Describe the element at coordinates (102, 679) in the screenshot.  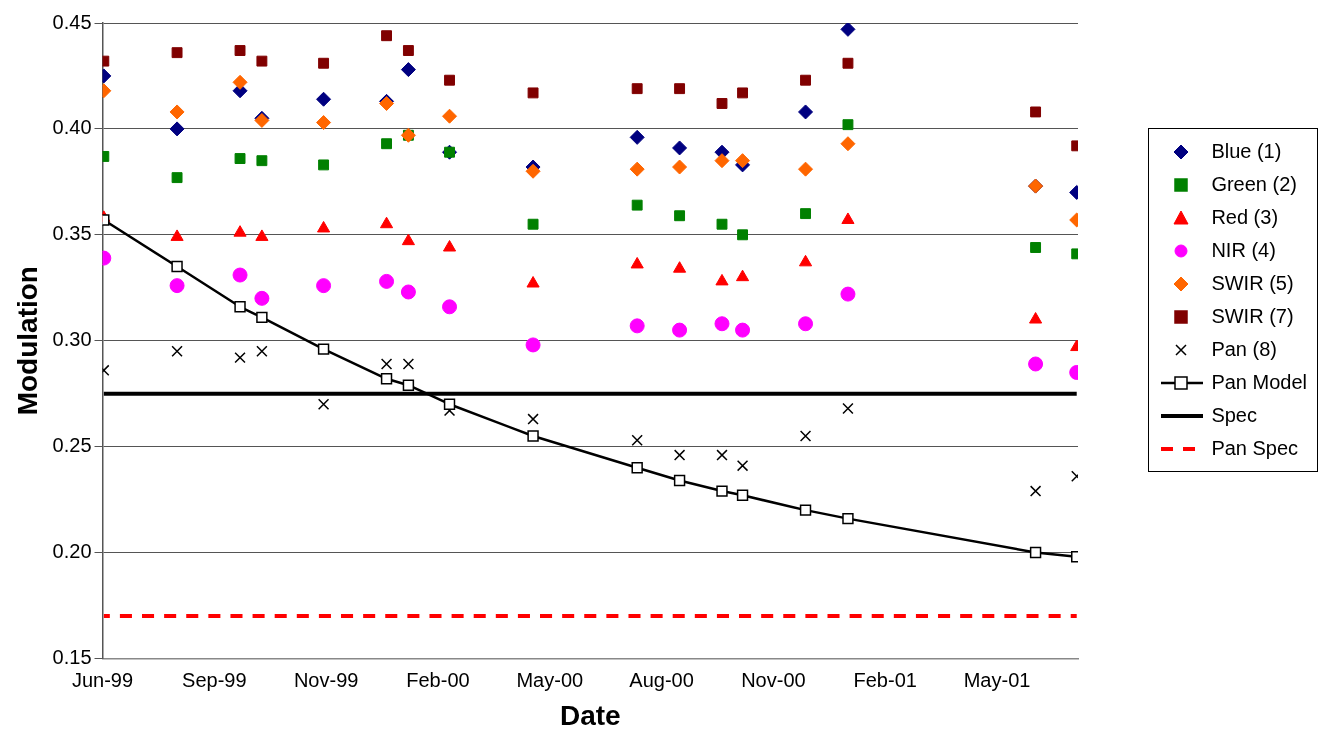
I see `x-tick-label: Jun-99` at that location.